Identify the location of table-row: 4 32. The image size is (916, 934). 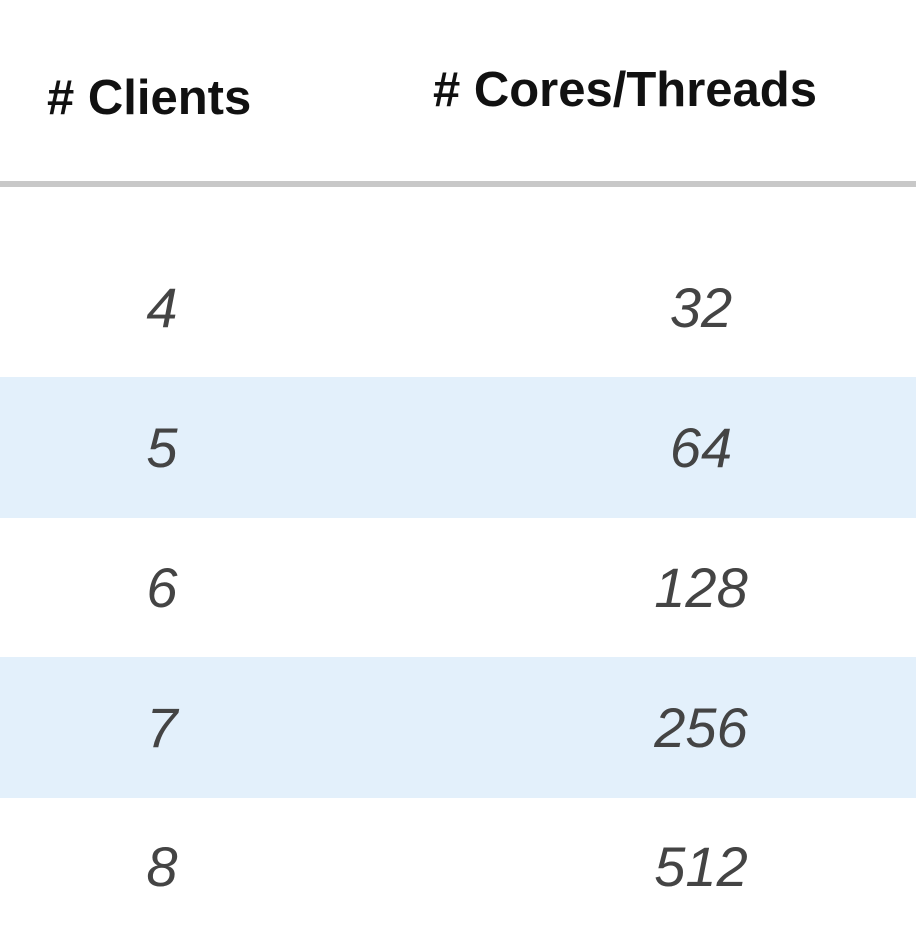
(458, 307).